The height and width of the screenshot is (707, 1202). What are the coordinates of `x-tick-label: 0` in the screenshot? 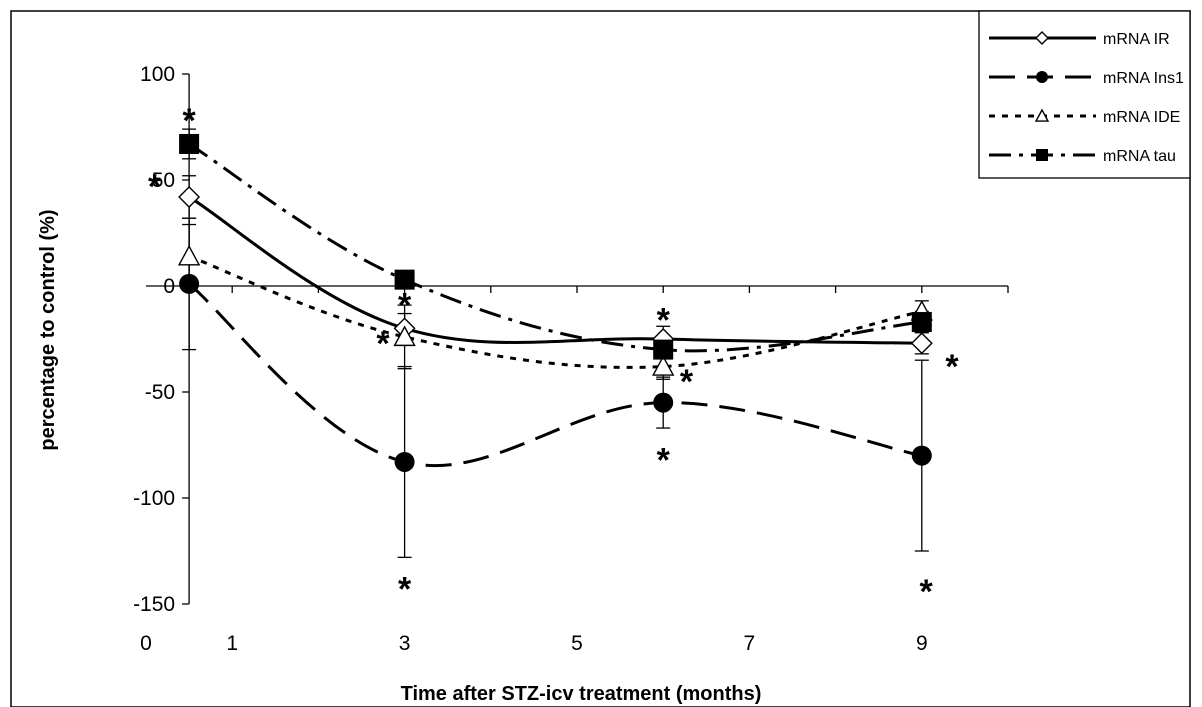 It's located at (146, 643).